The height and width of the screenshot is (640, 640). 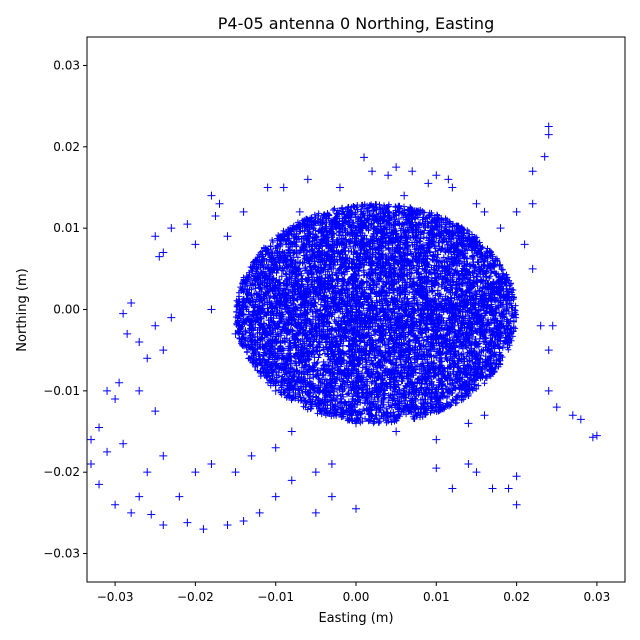 What do you see at coordinates (66, 310) in the screenshot?
I see `y-tick-label: 0.00` at bounding box center [66, 310].